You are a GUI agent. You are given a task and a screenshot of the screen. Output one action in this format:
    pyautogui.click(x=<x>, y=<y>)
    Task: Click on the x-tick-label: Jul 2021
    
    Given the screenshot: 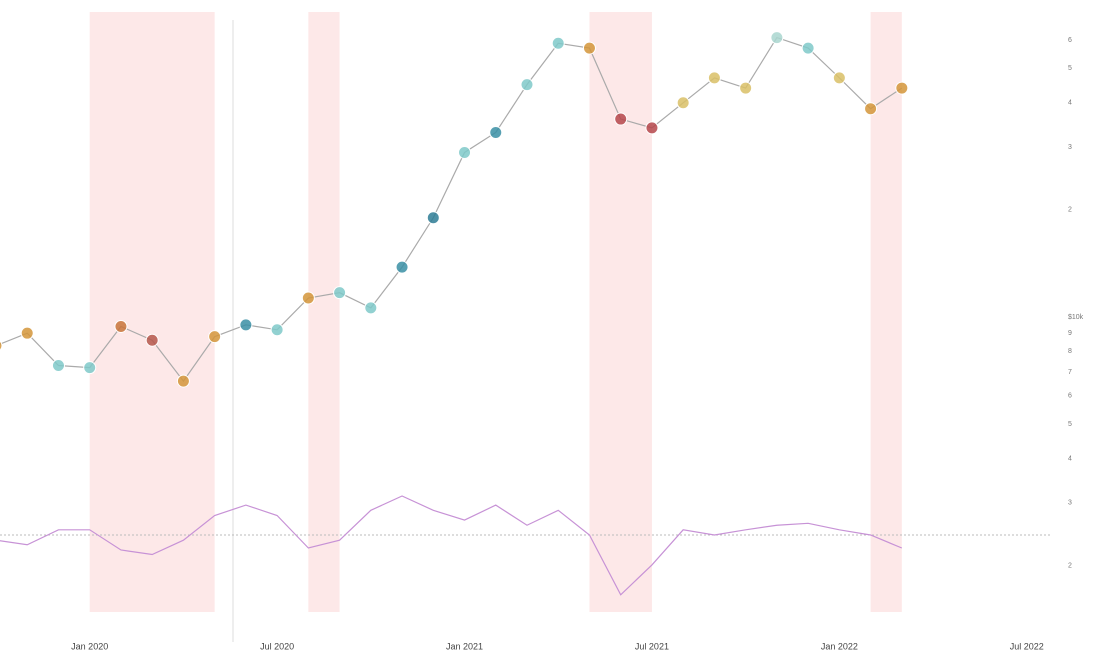 What is the action you would take?
    pyautogui.click(x=652, y=646)
    